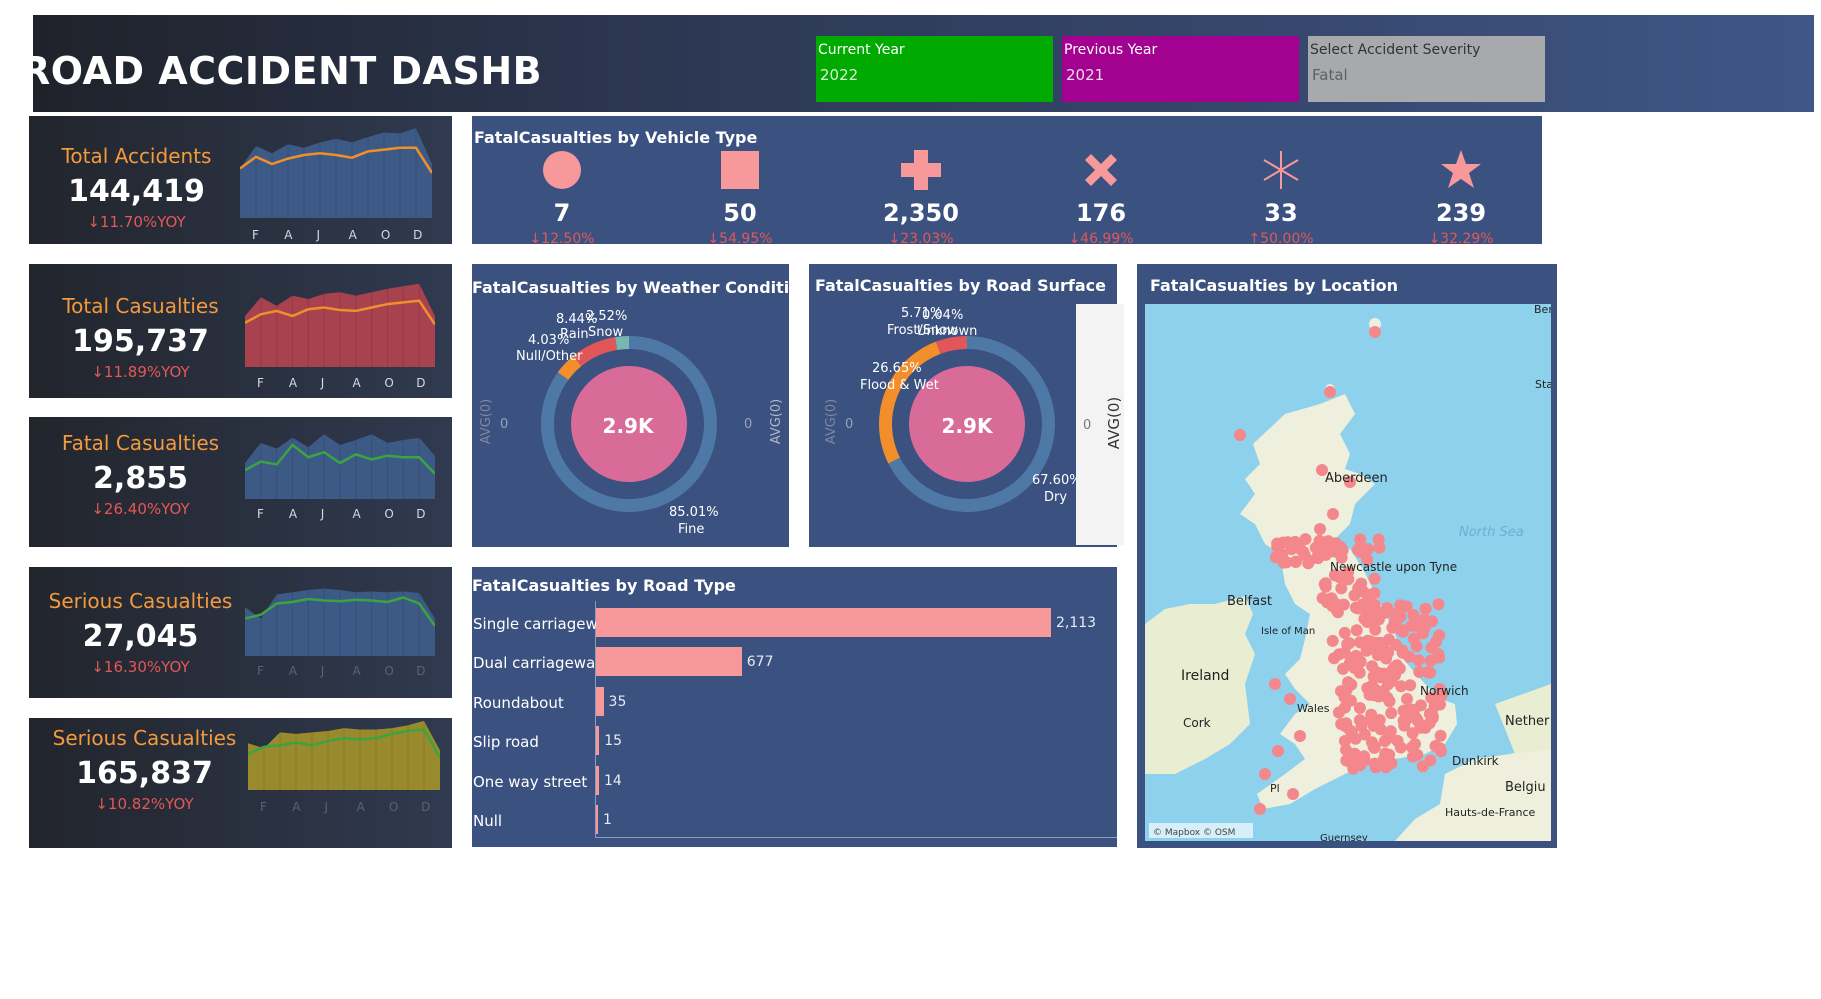 The height and width of the screenshot is (999, 1821). What do you see at coordinates (562, 220) in the screenshot?
I see `vehicle-type-item: 7 ↓12.50%` at bounding box center [562, 220].